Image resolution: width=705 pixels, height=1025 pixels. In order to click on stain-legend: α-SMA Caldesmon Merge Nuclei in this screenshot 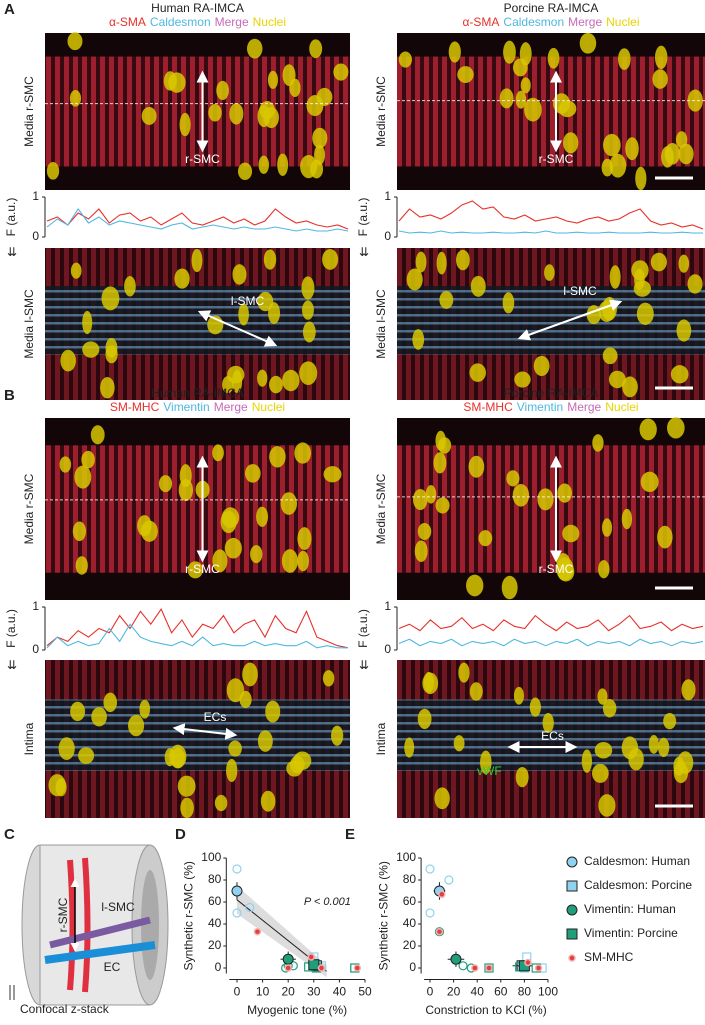, I will do `click(197, 22)`.